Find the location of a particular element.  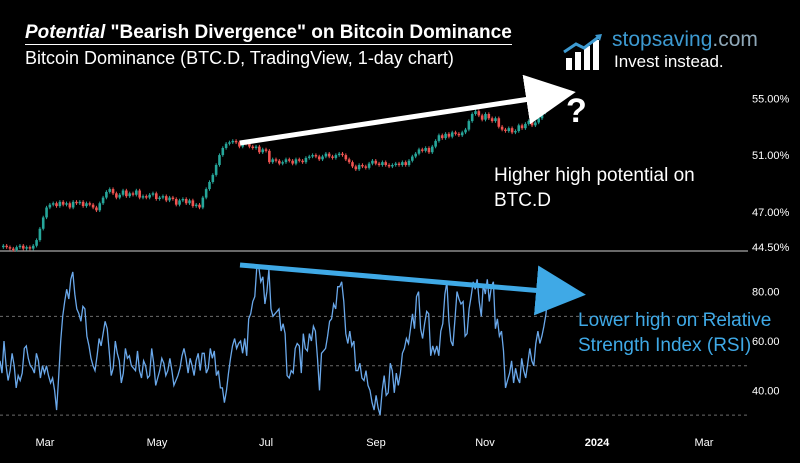

x-tick-label: Jul is located at coordinates (266, 443).